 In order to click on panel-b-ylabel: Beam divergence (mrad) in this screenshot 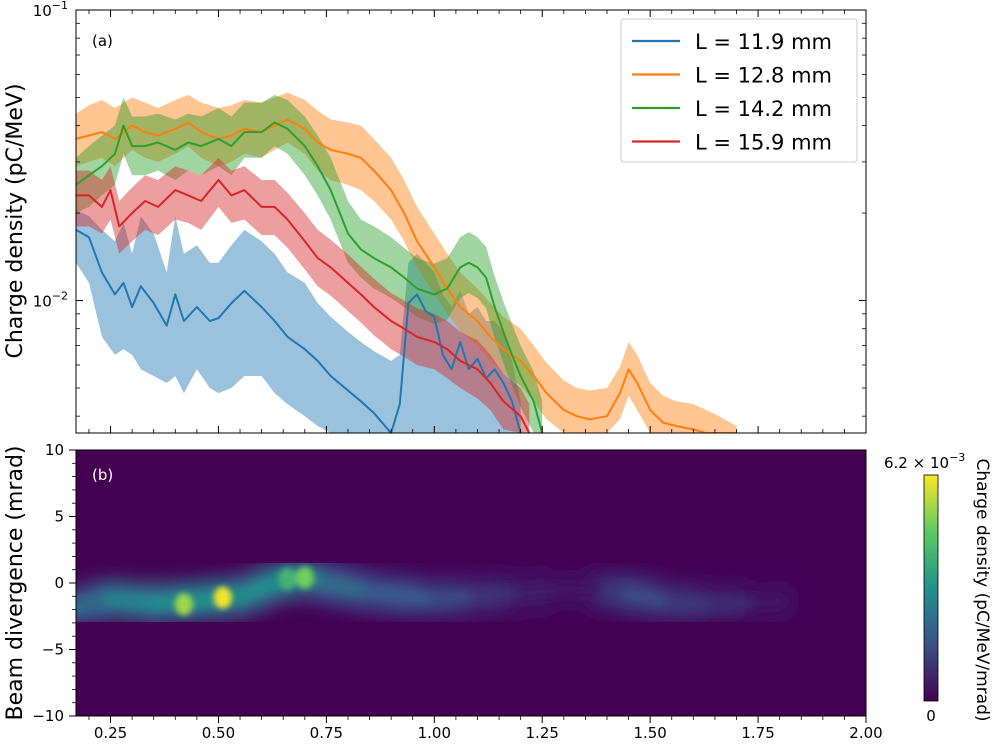, I will do `click(15, 583)`.